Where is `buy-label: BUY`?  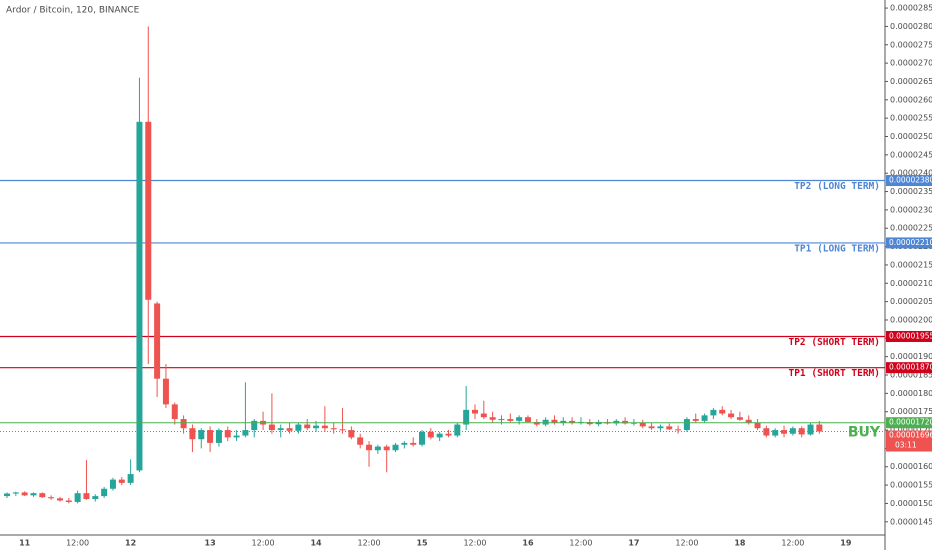
buy-label: BUY is located at coordinates (864, 433).